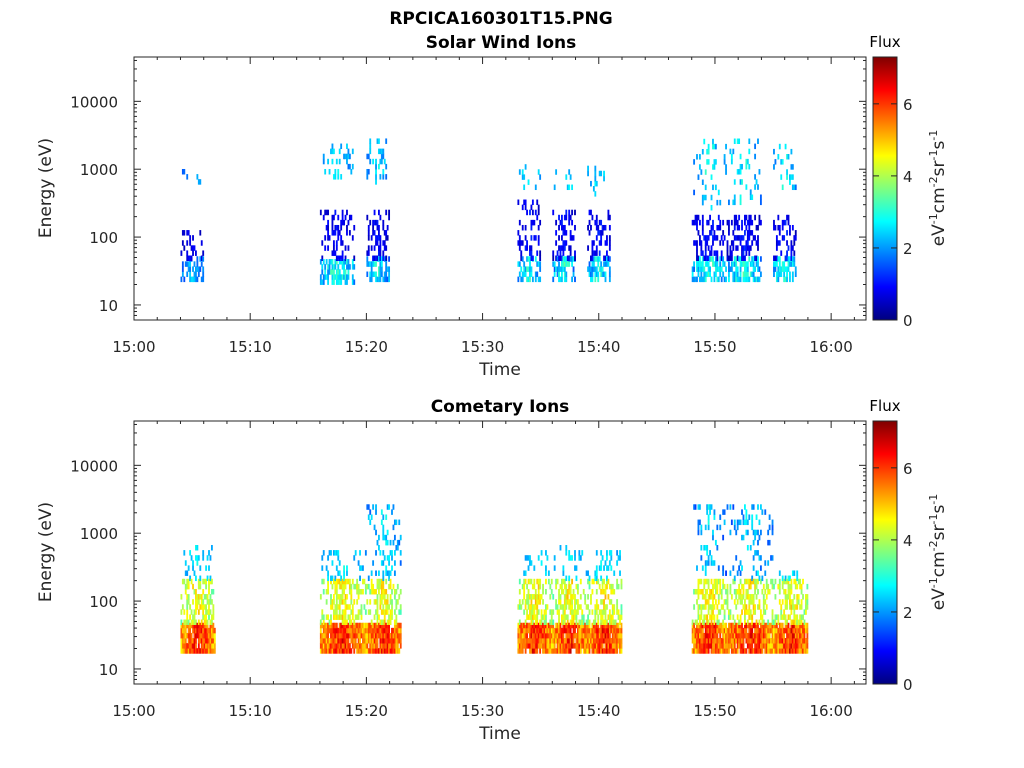  I want to click on colorbar-label-unit: eV, so click(939, 235).